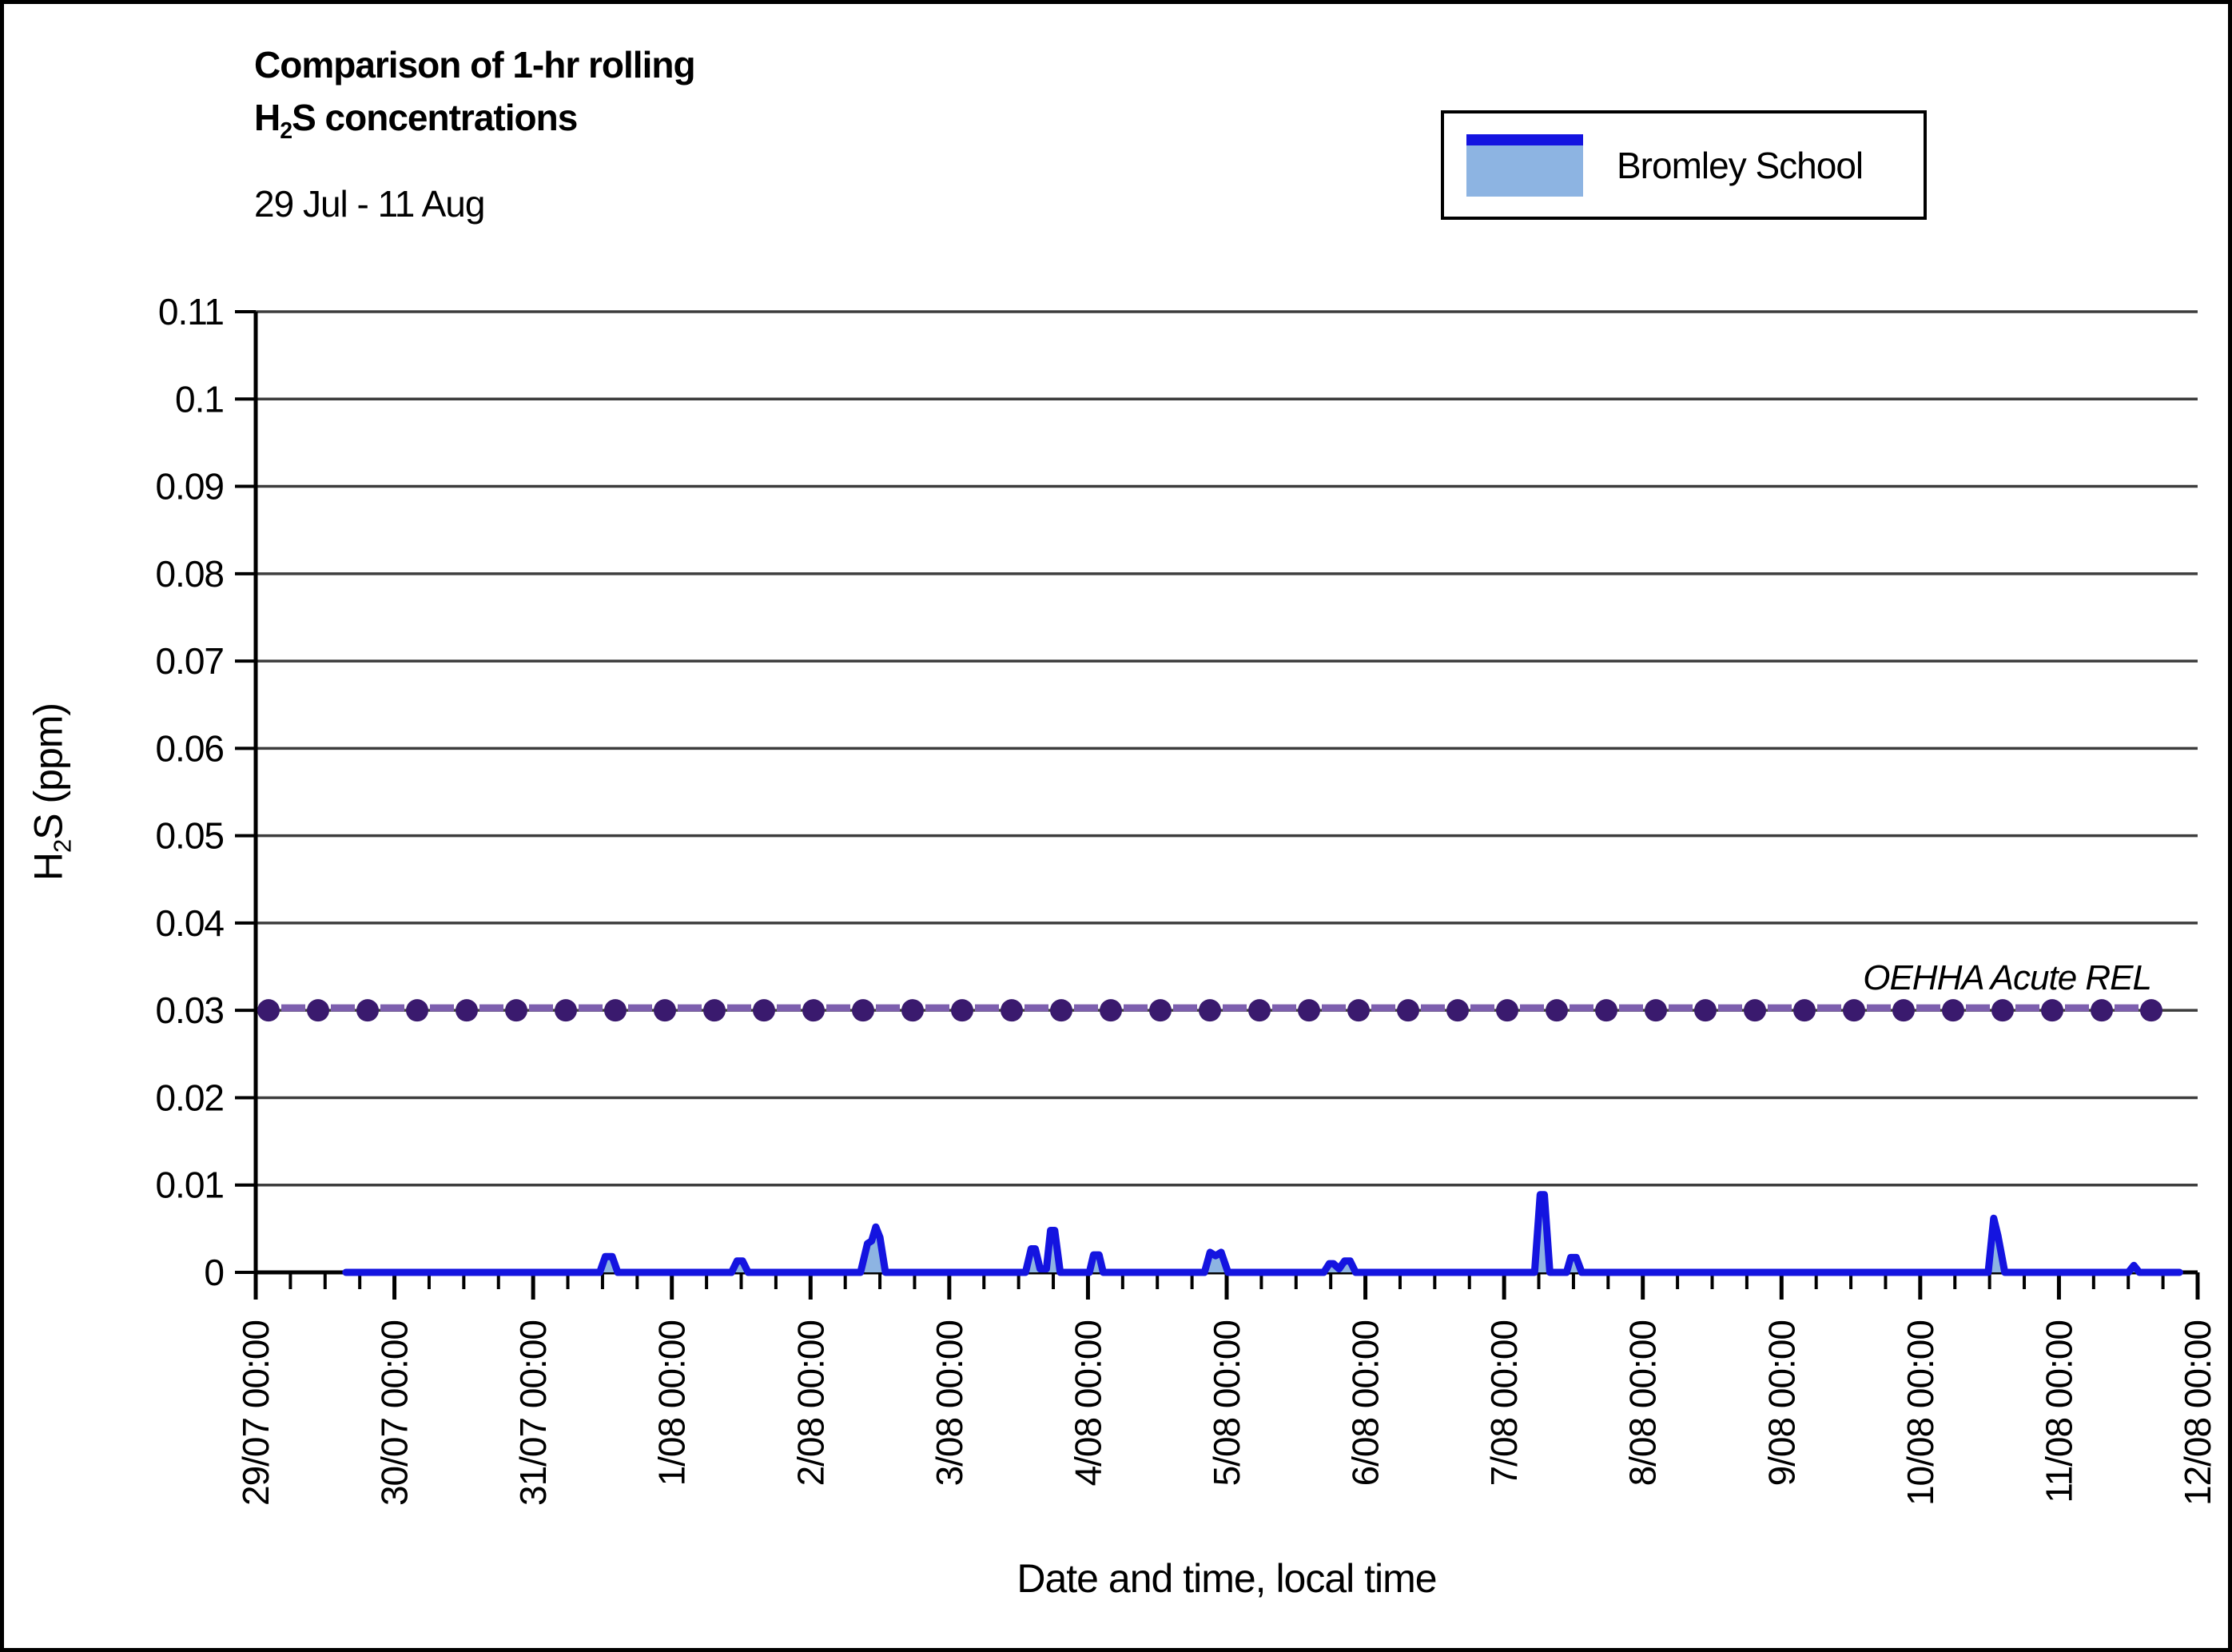  I want to click on x-tick-label: 12/08 00:00, so click(2198, 1413).